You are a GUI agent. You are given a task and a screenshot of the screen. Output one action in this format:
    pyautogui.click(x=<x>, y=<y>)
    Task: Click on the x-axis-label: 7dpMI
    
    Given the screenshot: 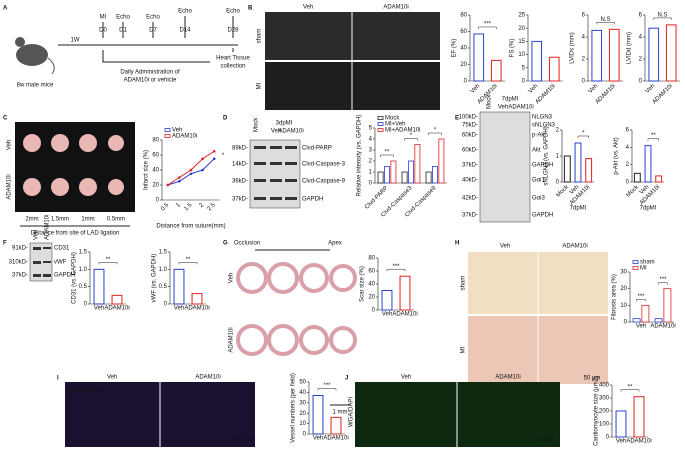 What is the action you would take?
    pyautogui.click(x=578, y=209)
    